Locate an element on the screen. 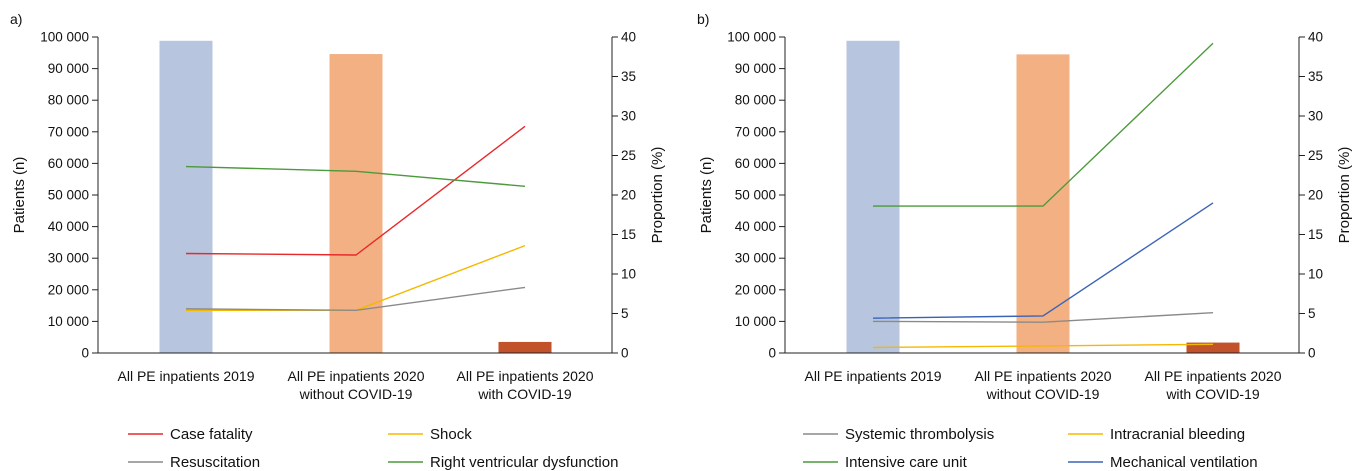 The width and height of the screenshot is (1355, 471). panel-label: a) is located at coordinates (16, 19).